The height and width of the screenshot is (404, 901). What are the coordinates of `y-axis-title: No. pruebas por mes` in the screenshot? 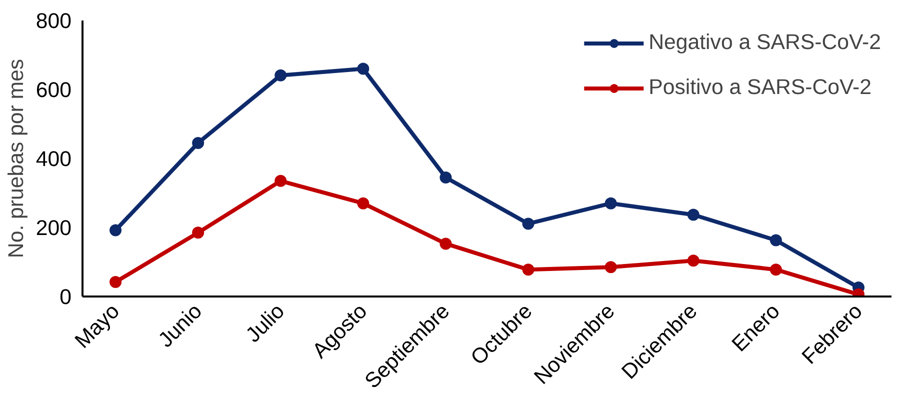 It's located at (16, 158).